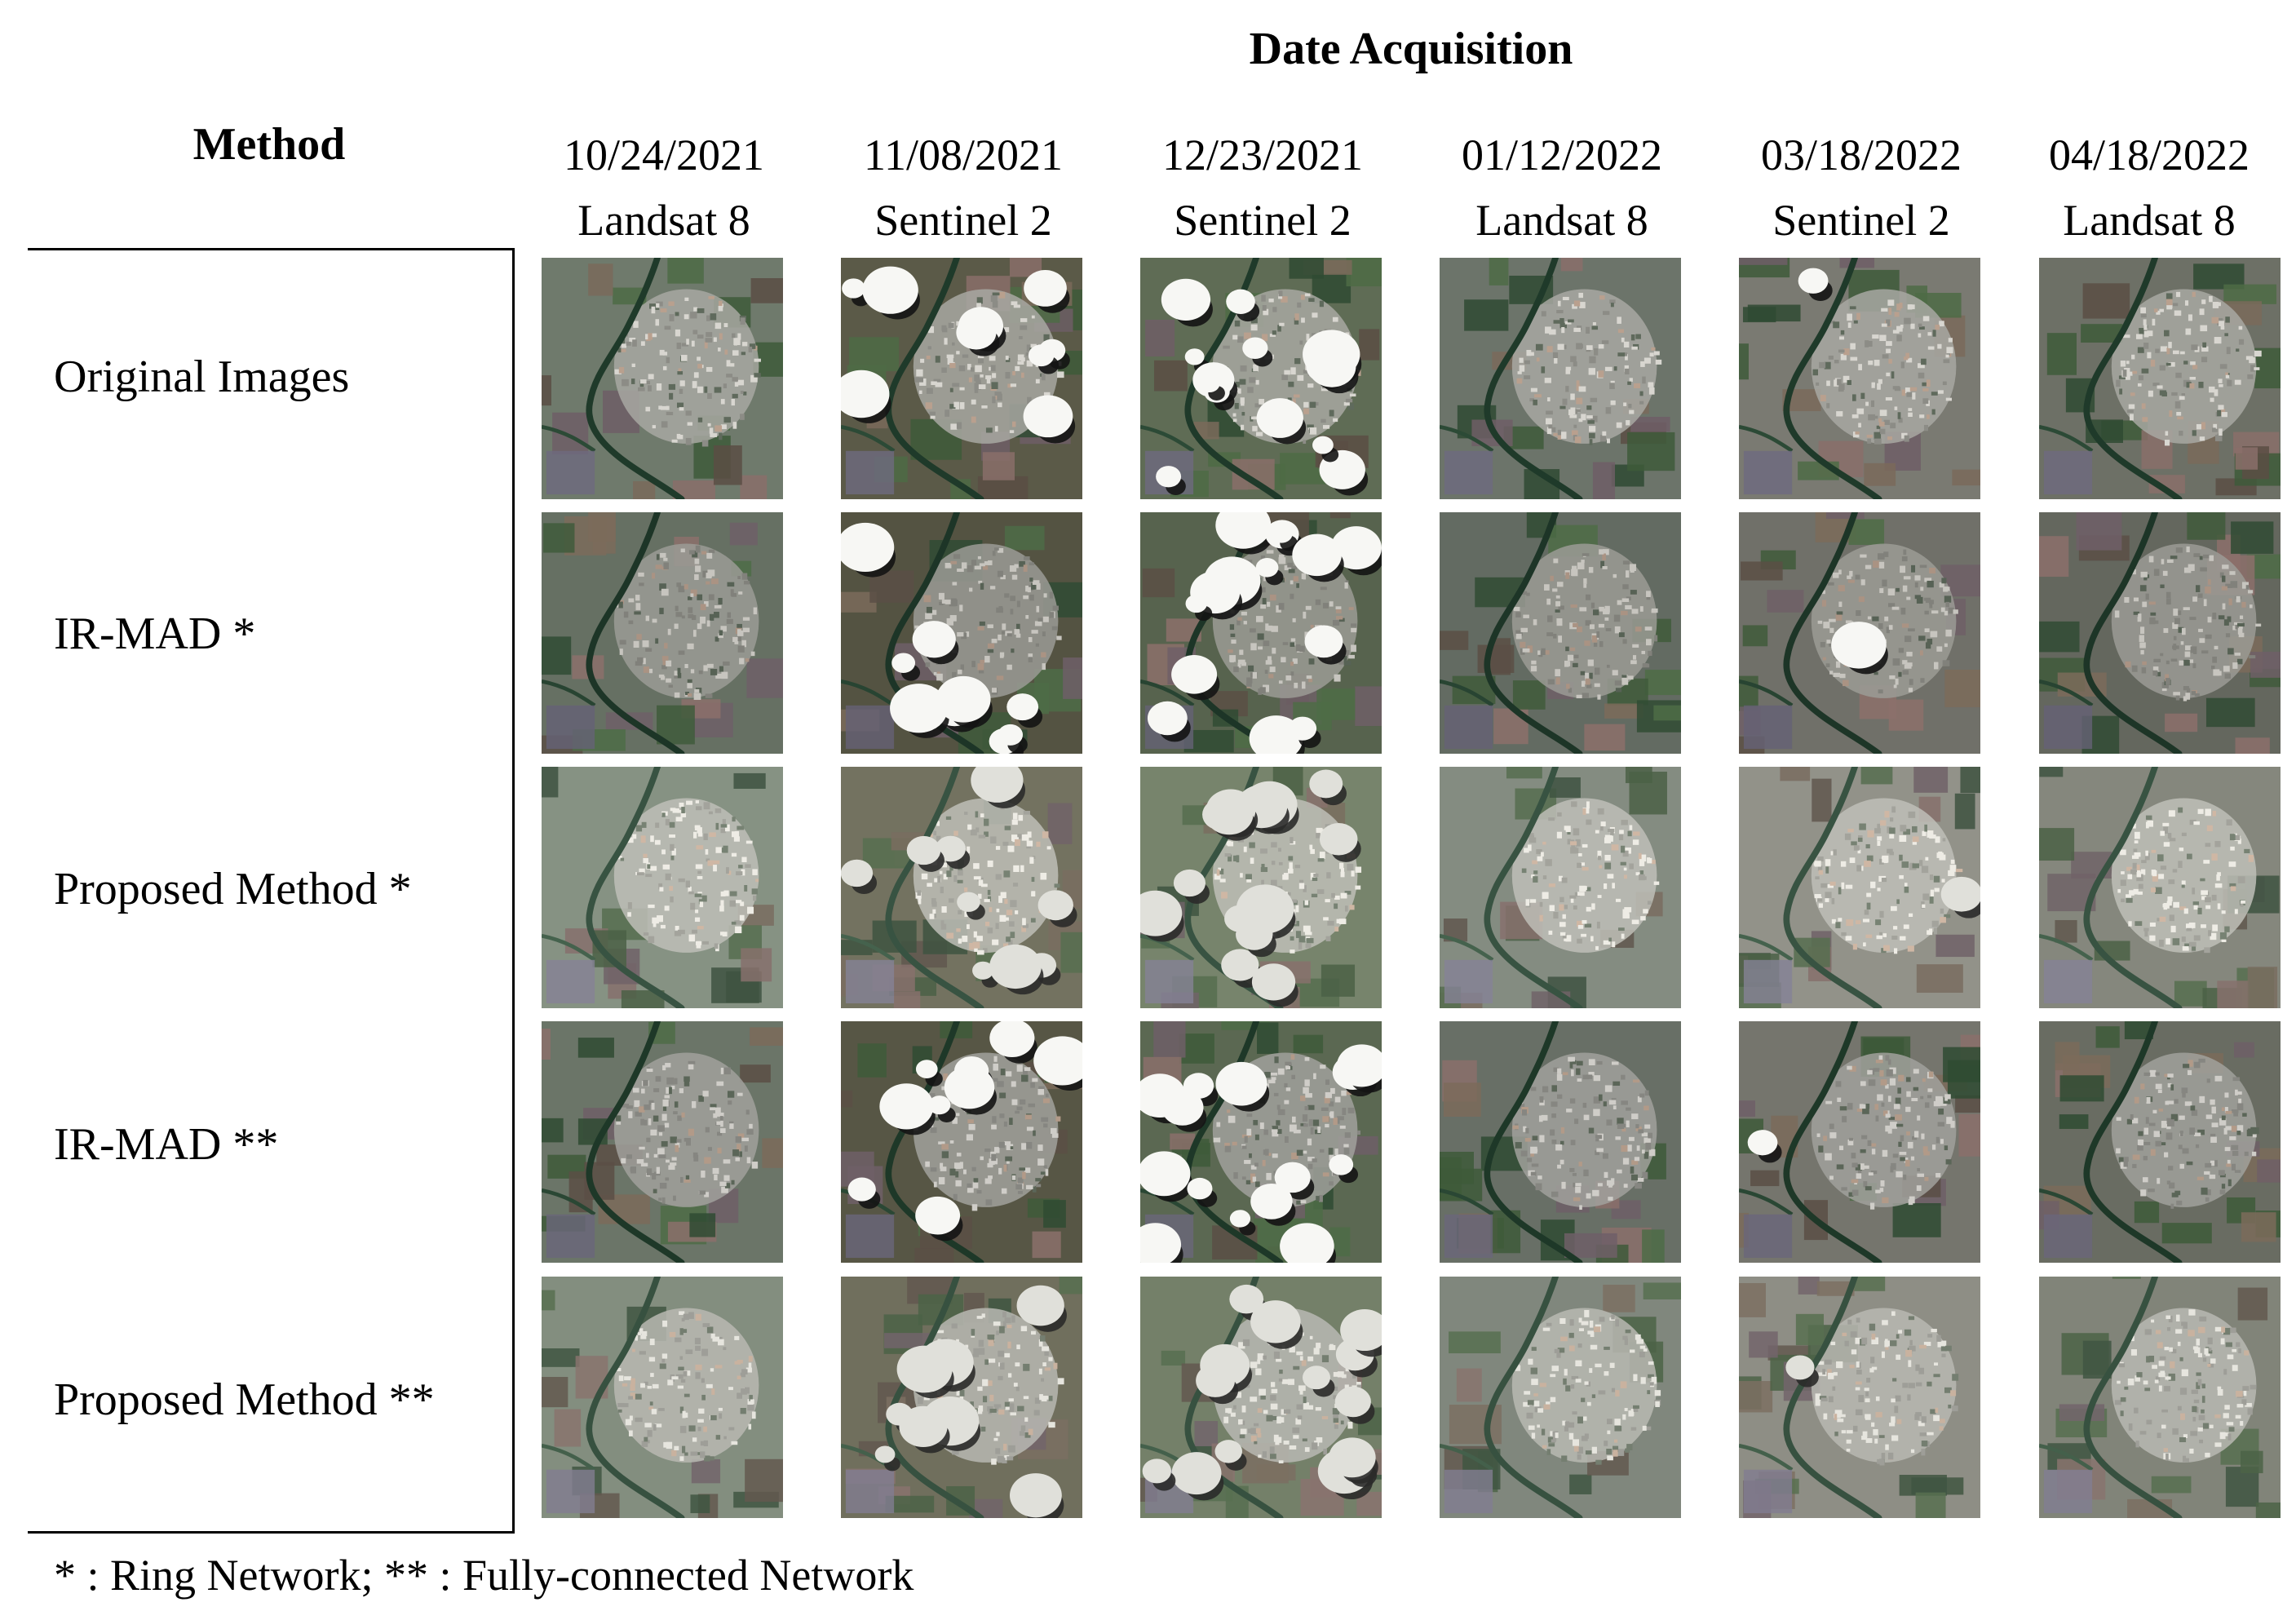 The image size is (2296, 1620). I want to click on row-label-proposed-full: Proposed Method **, so click(245, 1399).